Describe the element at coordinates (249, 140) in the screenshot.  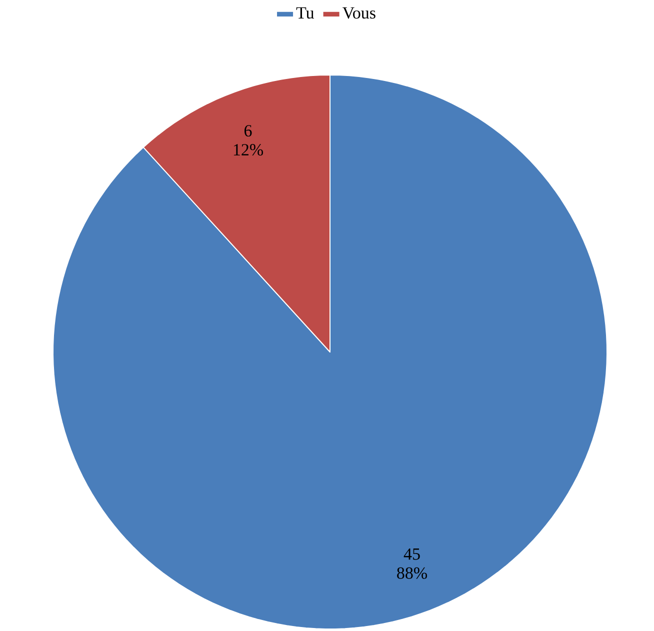
I see `data-label: 6 12%` at that location.